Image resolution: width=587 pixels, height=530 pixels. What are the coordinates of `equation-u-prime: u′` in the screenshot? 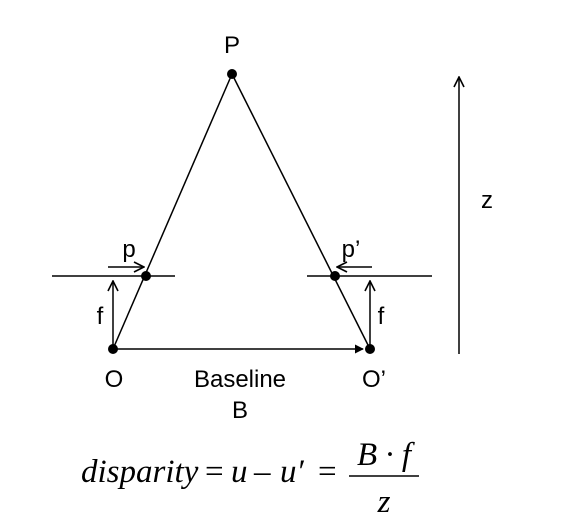 It's located at (292, 472).